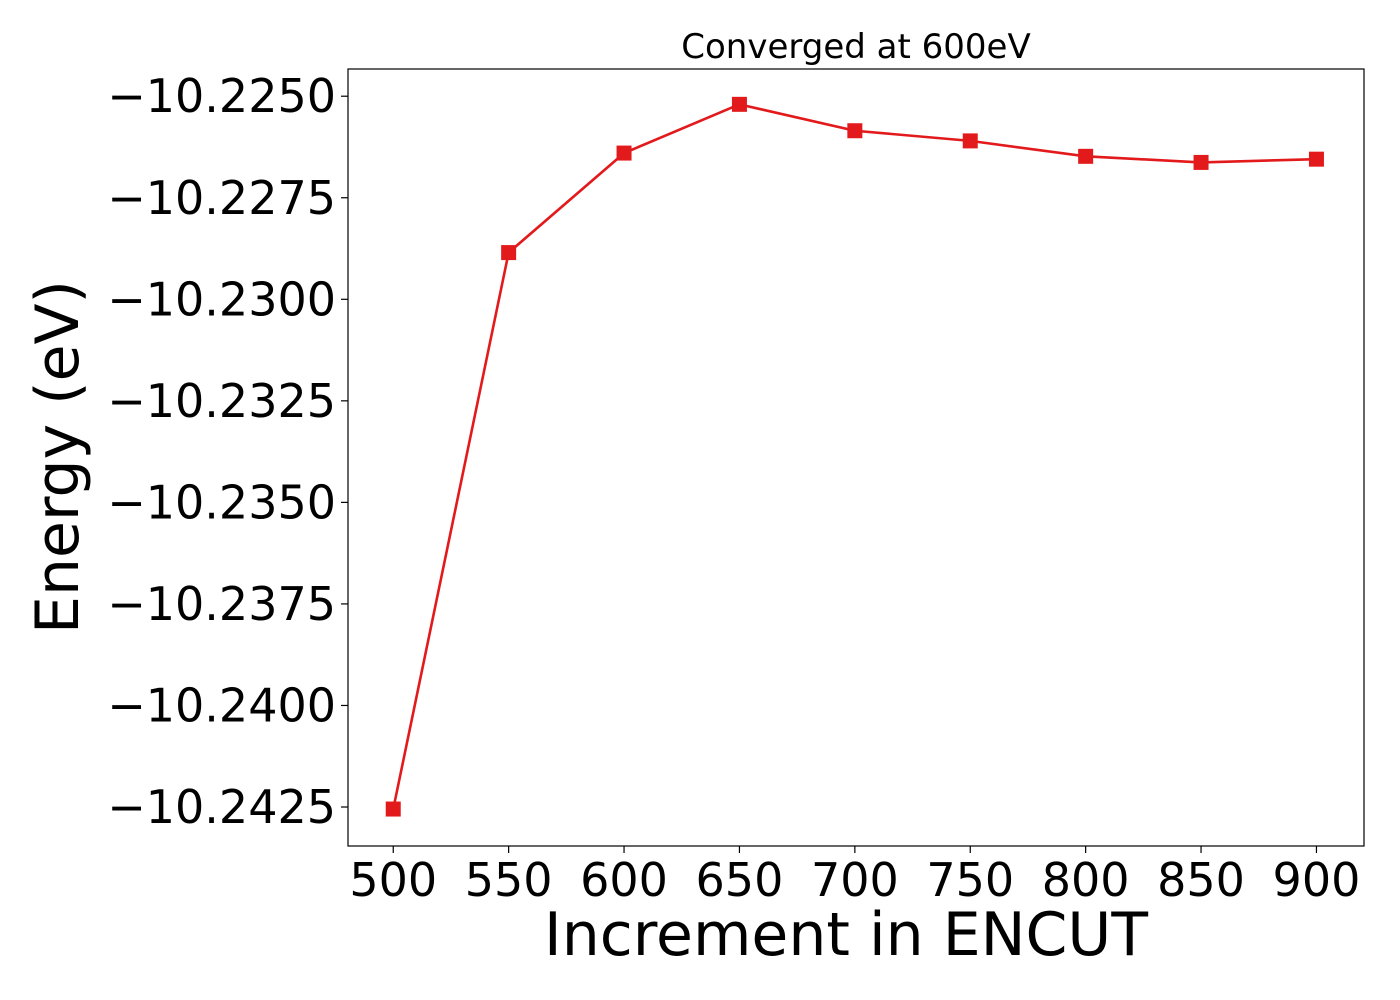 The image size is (1400, 1000). Describe the element at coordinates (624, 880) in the screenshot. I see `x-tick-label: 600` at that location.